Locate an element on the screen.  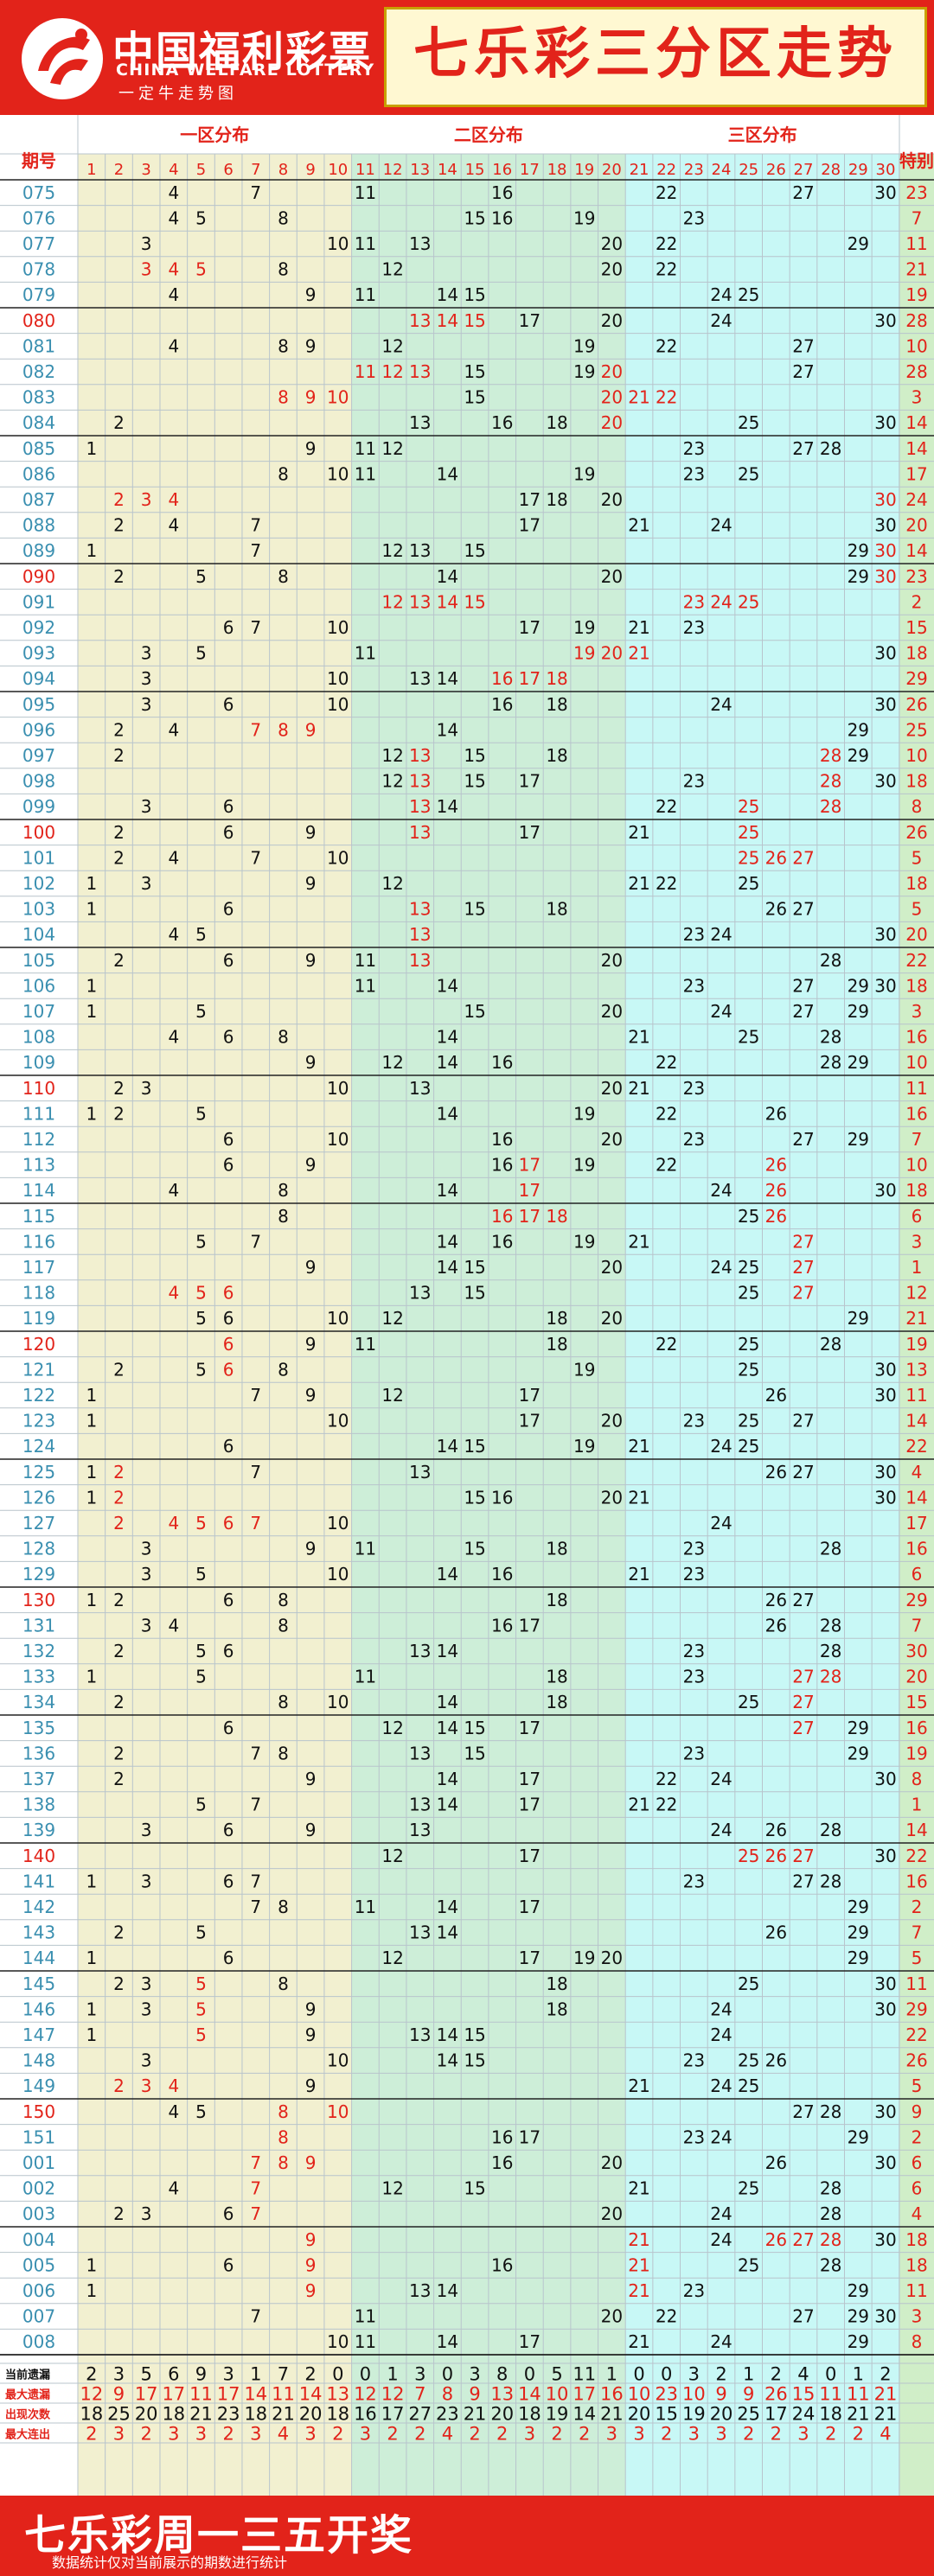
stats-value: 11 is located at coordinates (283, 2394).